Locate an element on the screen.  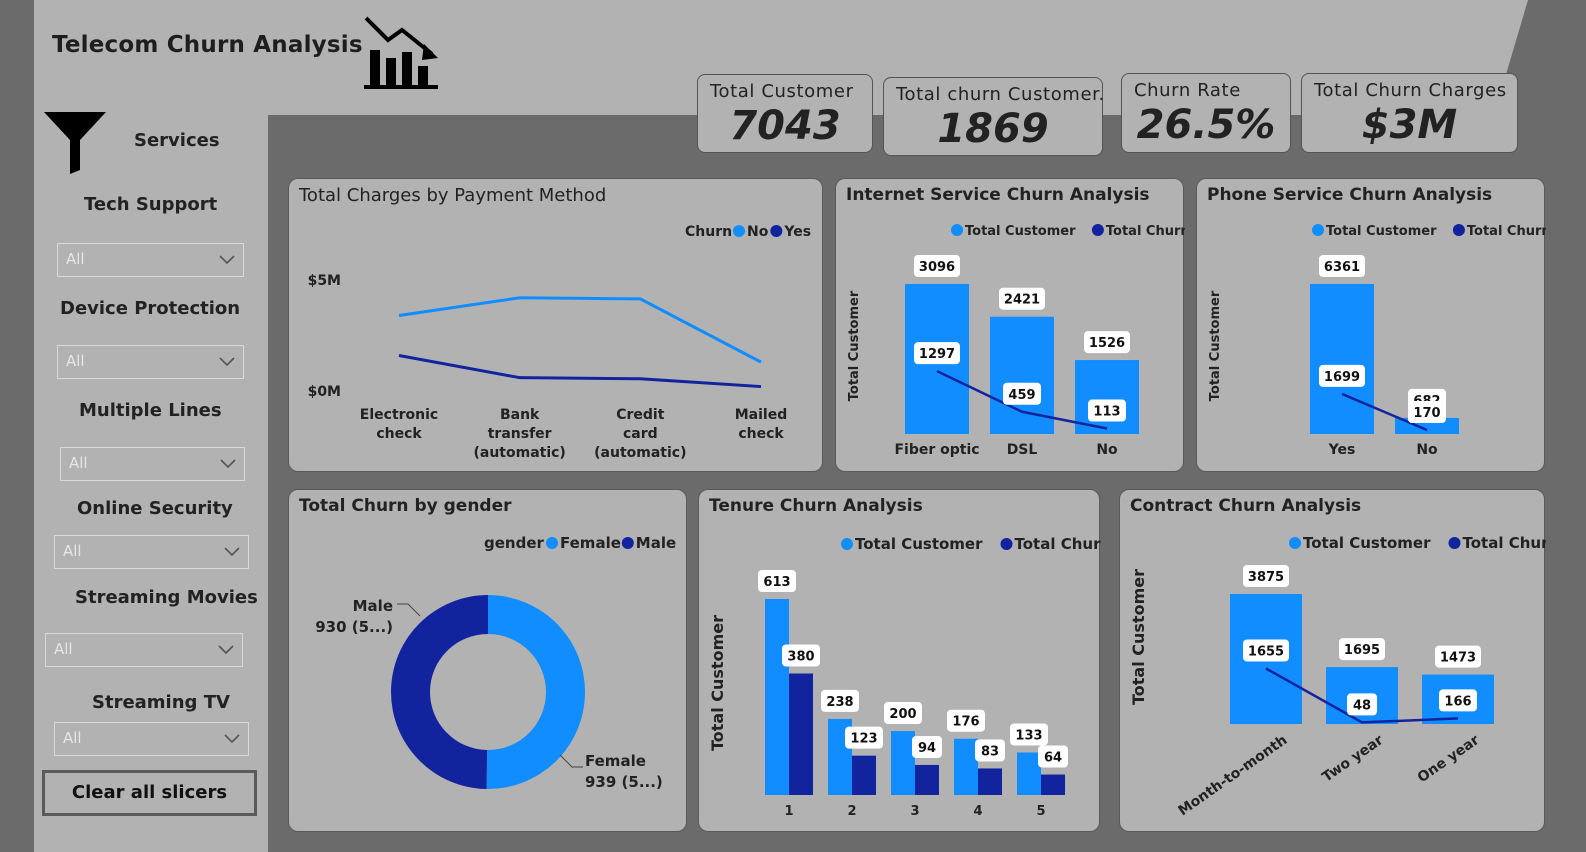
x-tick-label: Yes is located at coordinates (1342, 450).